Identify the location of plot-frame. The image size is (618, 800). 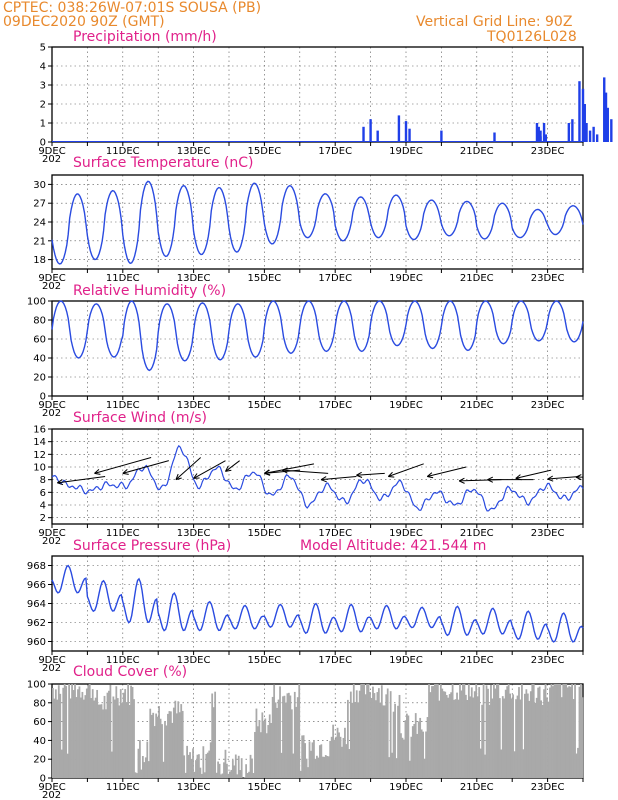
(317, 94).